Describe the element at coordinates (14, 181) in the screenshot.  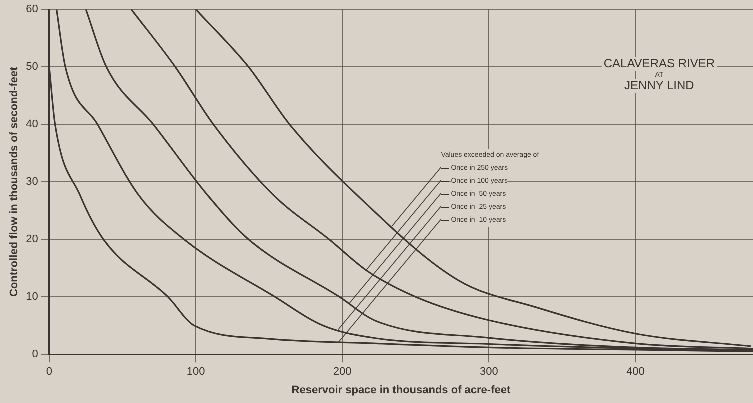
I see `y-axis-title: Controlled flow in thousands of second-feet` at that location.